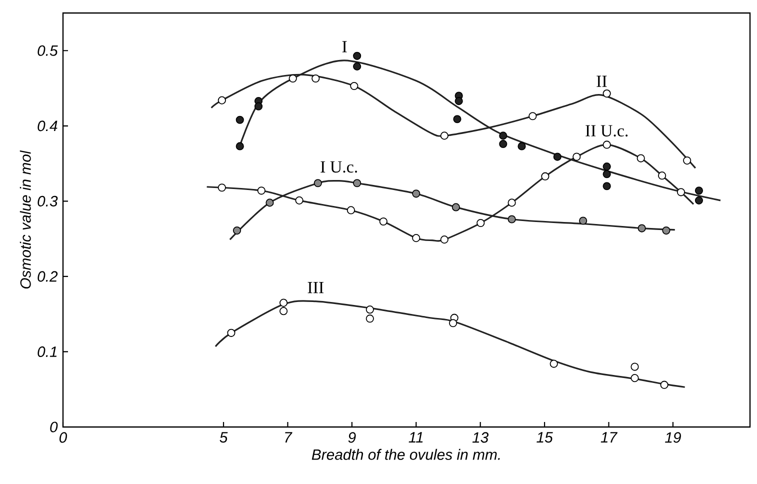  Describe the element at coordinates (601, 81) in the screenshot. I see `series-label: II` at that location.